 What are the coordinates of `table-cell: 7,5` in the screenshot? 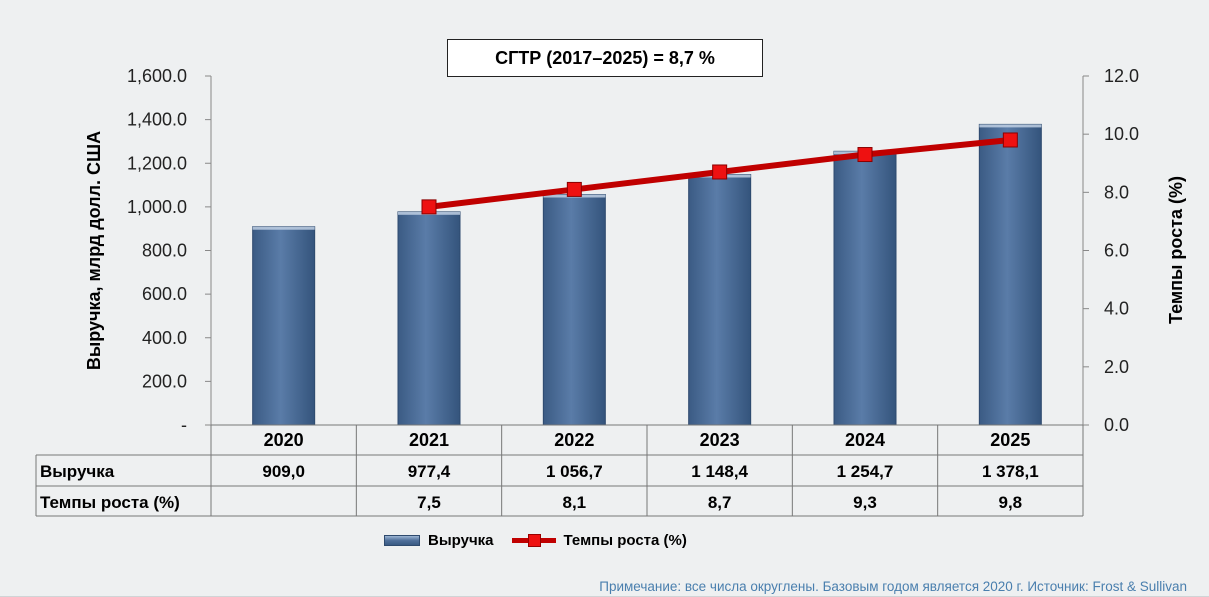 It's located at (429, 502).